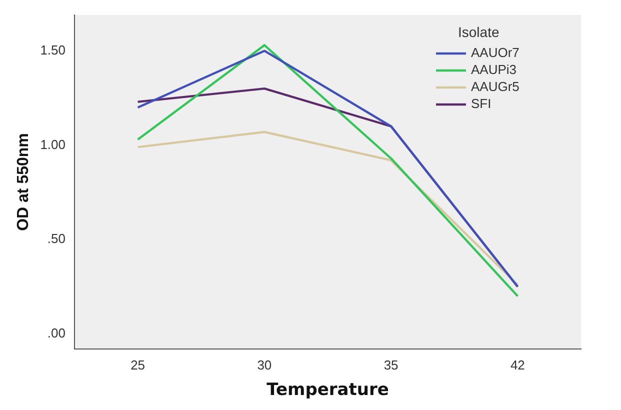  Describe the element at coordinates (23, 182) in the screenshot. I see `y-axis-title: OD at 550nm` at that location.